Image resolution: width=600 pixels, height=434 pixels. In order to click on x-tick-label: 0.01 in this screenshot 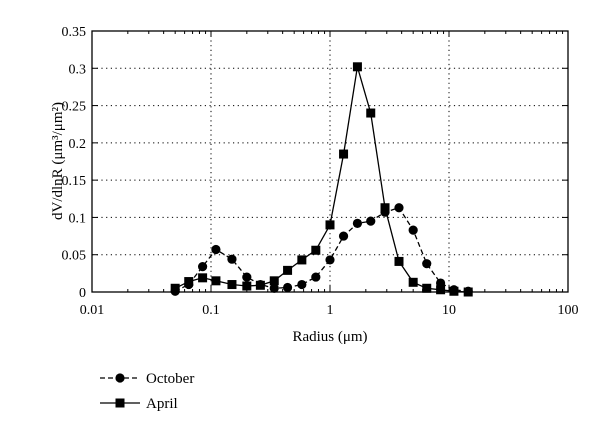, I will do `click(92, 310)`.